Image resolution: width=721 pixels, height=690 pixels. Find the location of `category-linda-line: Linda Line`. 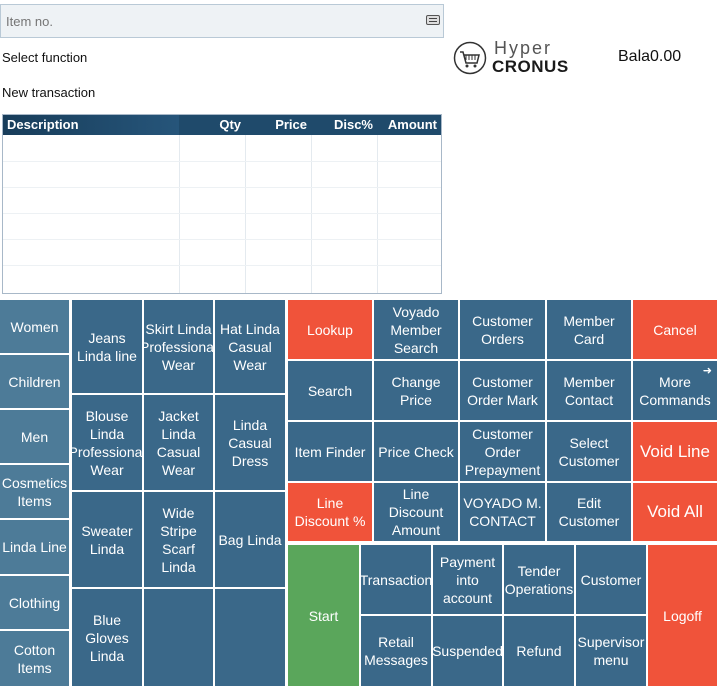

category-linda-line: Linda Line is located at coordinates (34, 547).